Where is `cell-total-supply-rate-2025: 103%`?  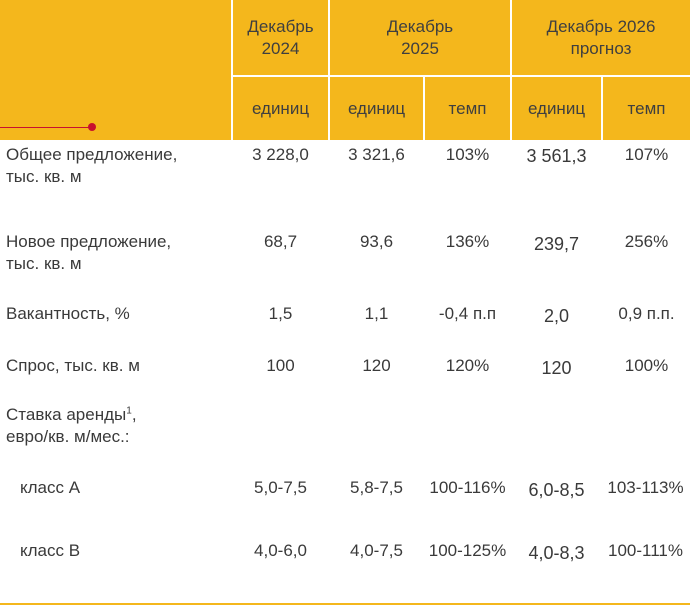
cell-total-supply-rate-2025: 103% is located at coordinates (467, 154).